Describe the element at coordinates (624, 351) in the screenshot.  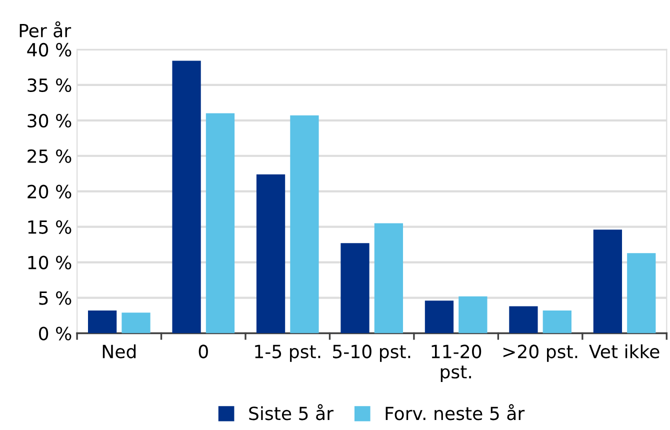
I see `x-tick-label: Vet ikke` at that location.